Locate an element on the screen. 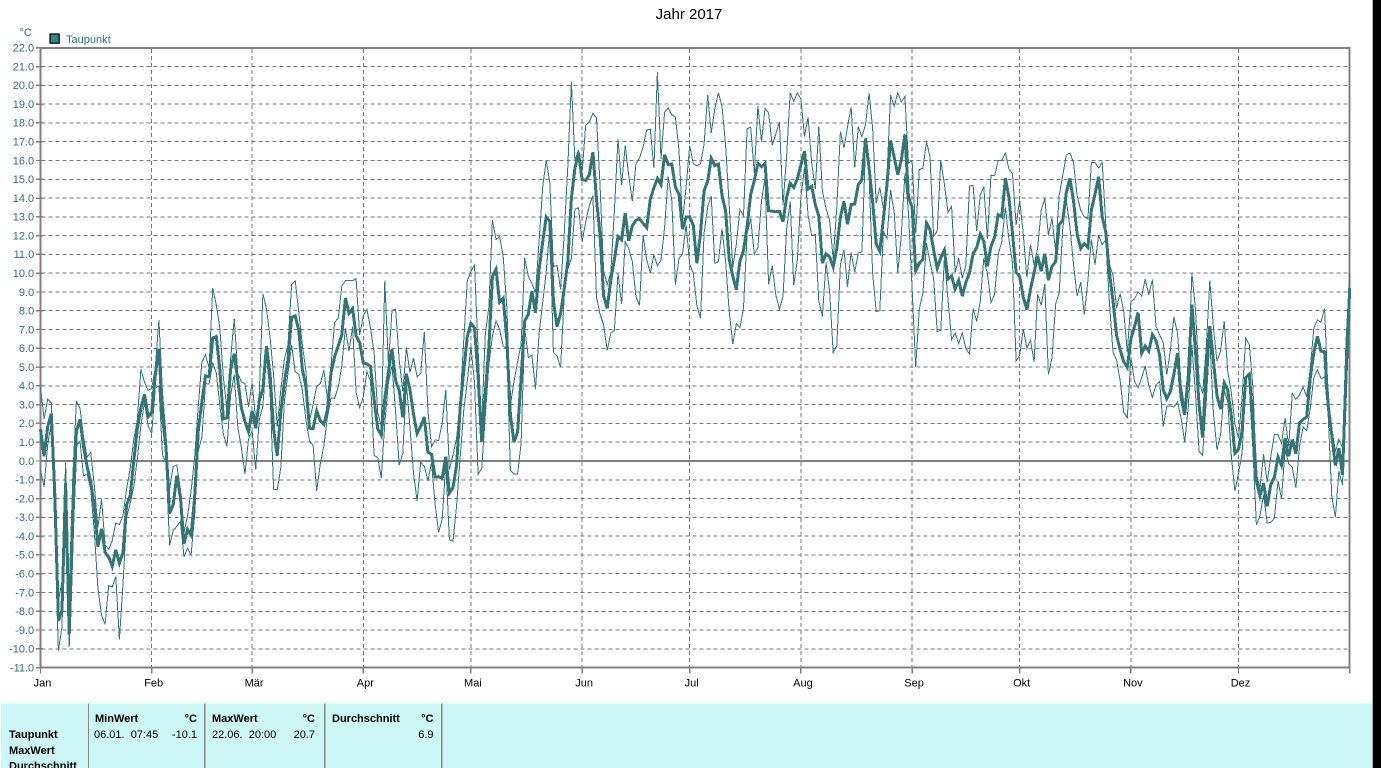  svg-text: -11.0 is located at coordinates (22, 668).